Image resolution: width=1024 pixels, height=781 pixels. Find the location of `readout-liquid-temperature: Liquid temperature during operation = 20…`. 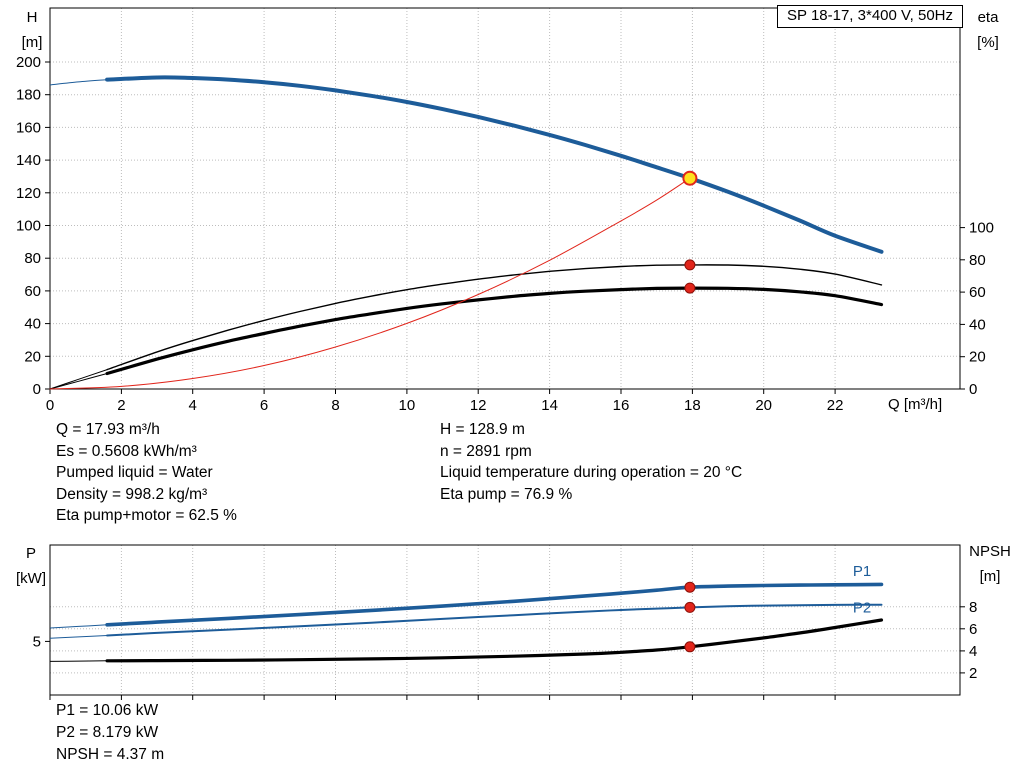

readout-liquid-temperature: Liquid temperature during operation = 20… is located at coordinates (591, 473).